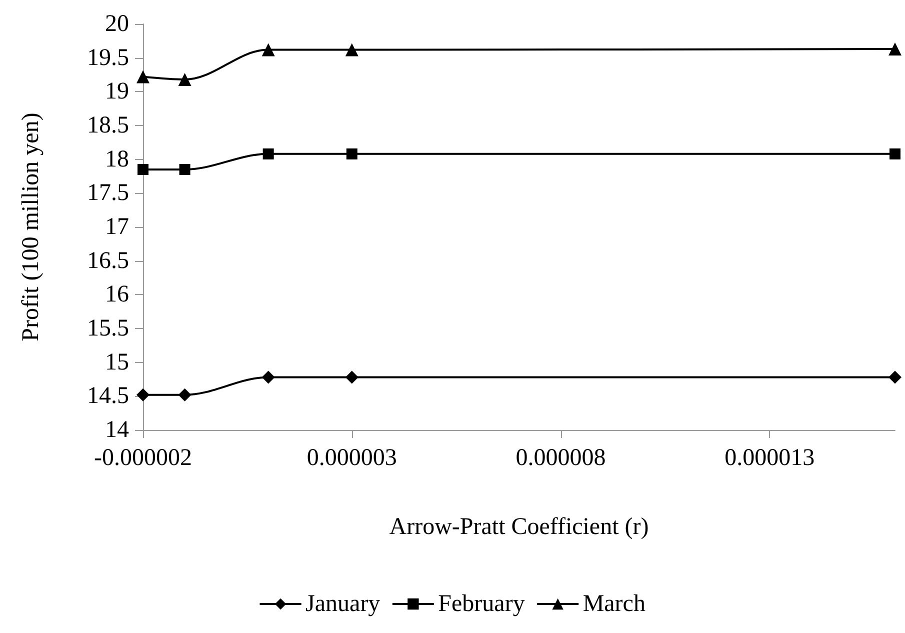 This screenshot has width=905, height=633. I want to click on legend-label: January, so click(343, 604).